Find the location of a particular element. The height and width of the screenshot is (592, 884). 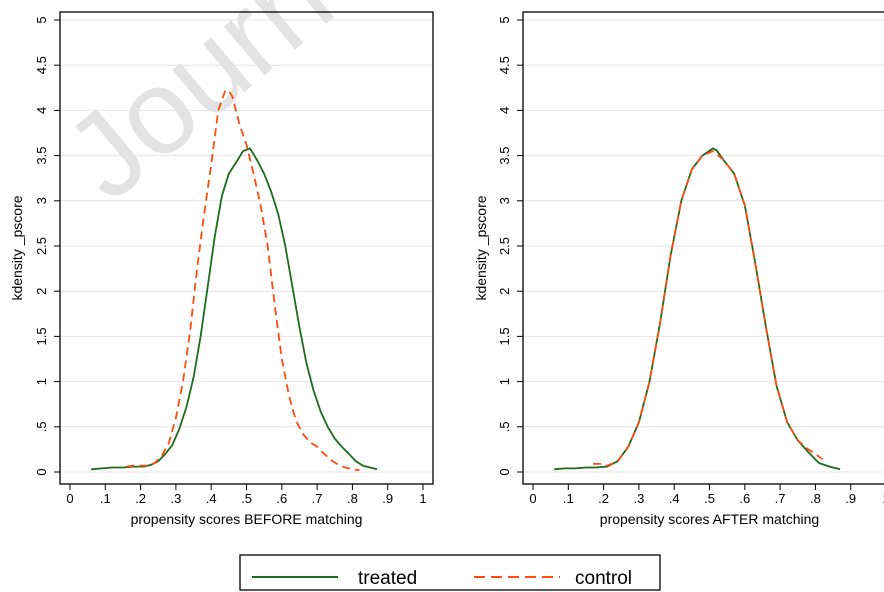

x-axis-label: propensity scores BEFORE matching is located at coordinates (247, 519).